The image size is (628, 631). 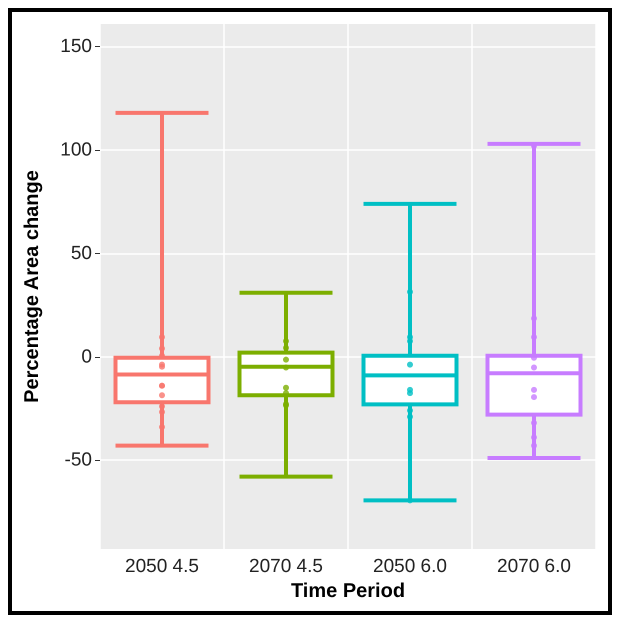 I want to click on y-tick-label: 50, so click(x=81, y=253).